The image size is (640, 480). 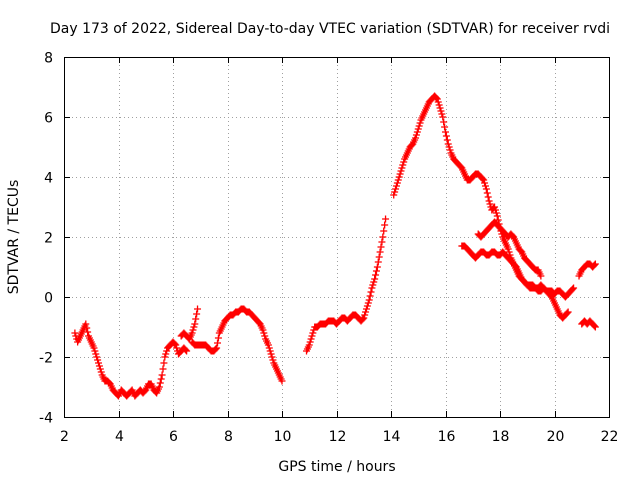 What do you see at coordinates (46, 419) in the screenshot?
I see `y-tick-label: -4` at bounding box center [46, 419].